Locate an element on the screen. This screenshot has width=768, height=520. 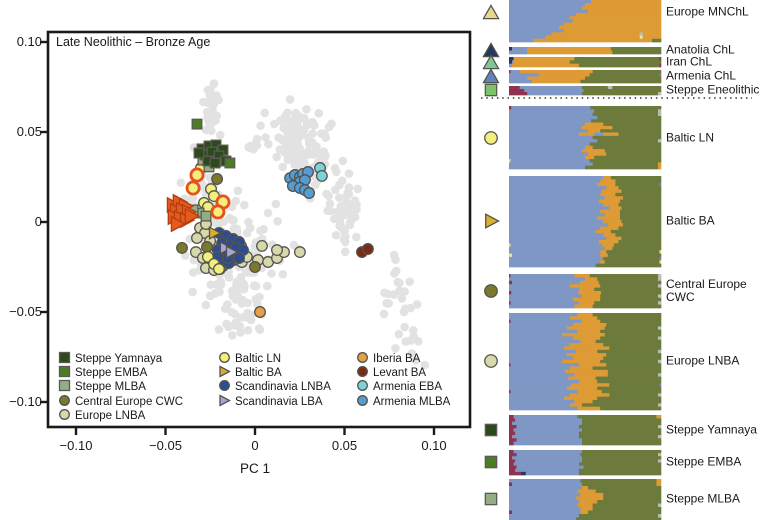
pca-series-steppe-yamnaya is located at coordinates (212, 154).